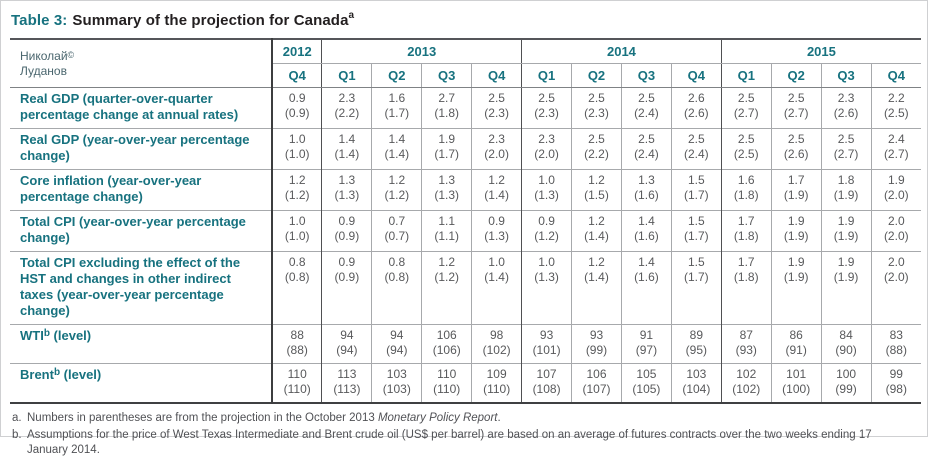  What do you see at coordinates (546, 335) in the screenshot?
I see `projection-value: 93` at bounding box center [546, 335].